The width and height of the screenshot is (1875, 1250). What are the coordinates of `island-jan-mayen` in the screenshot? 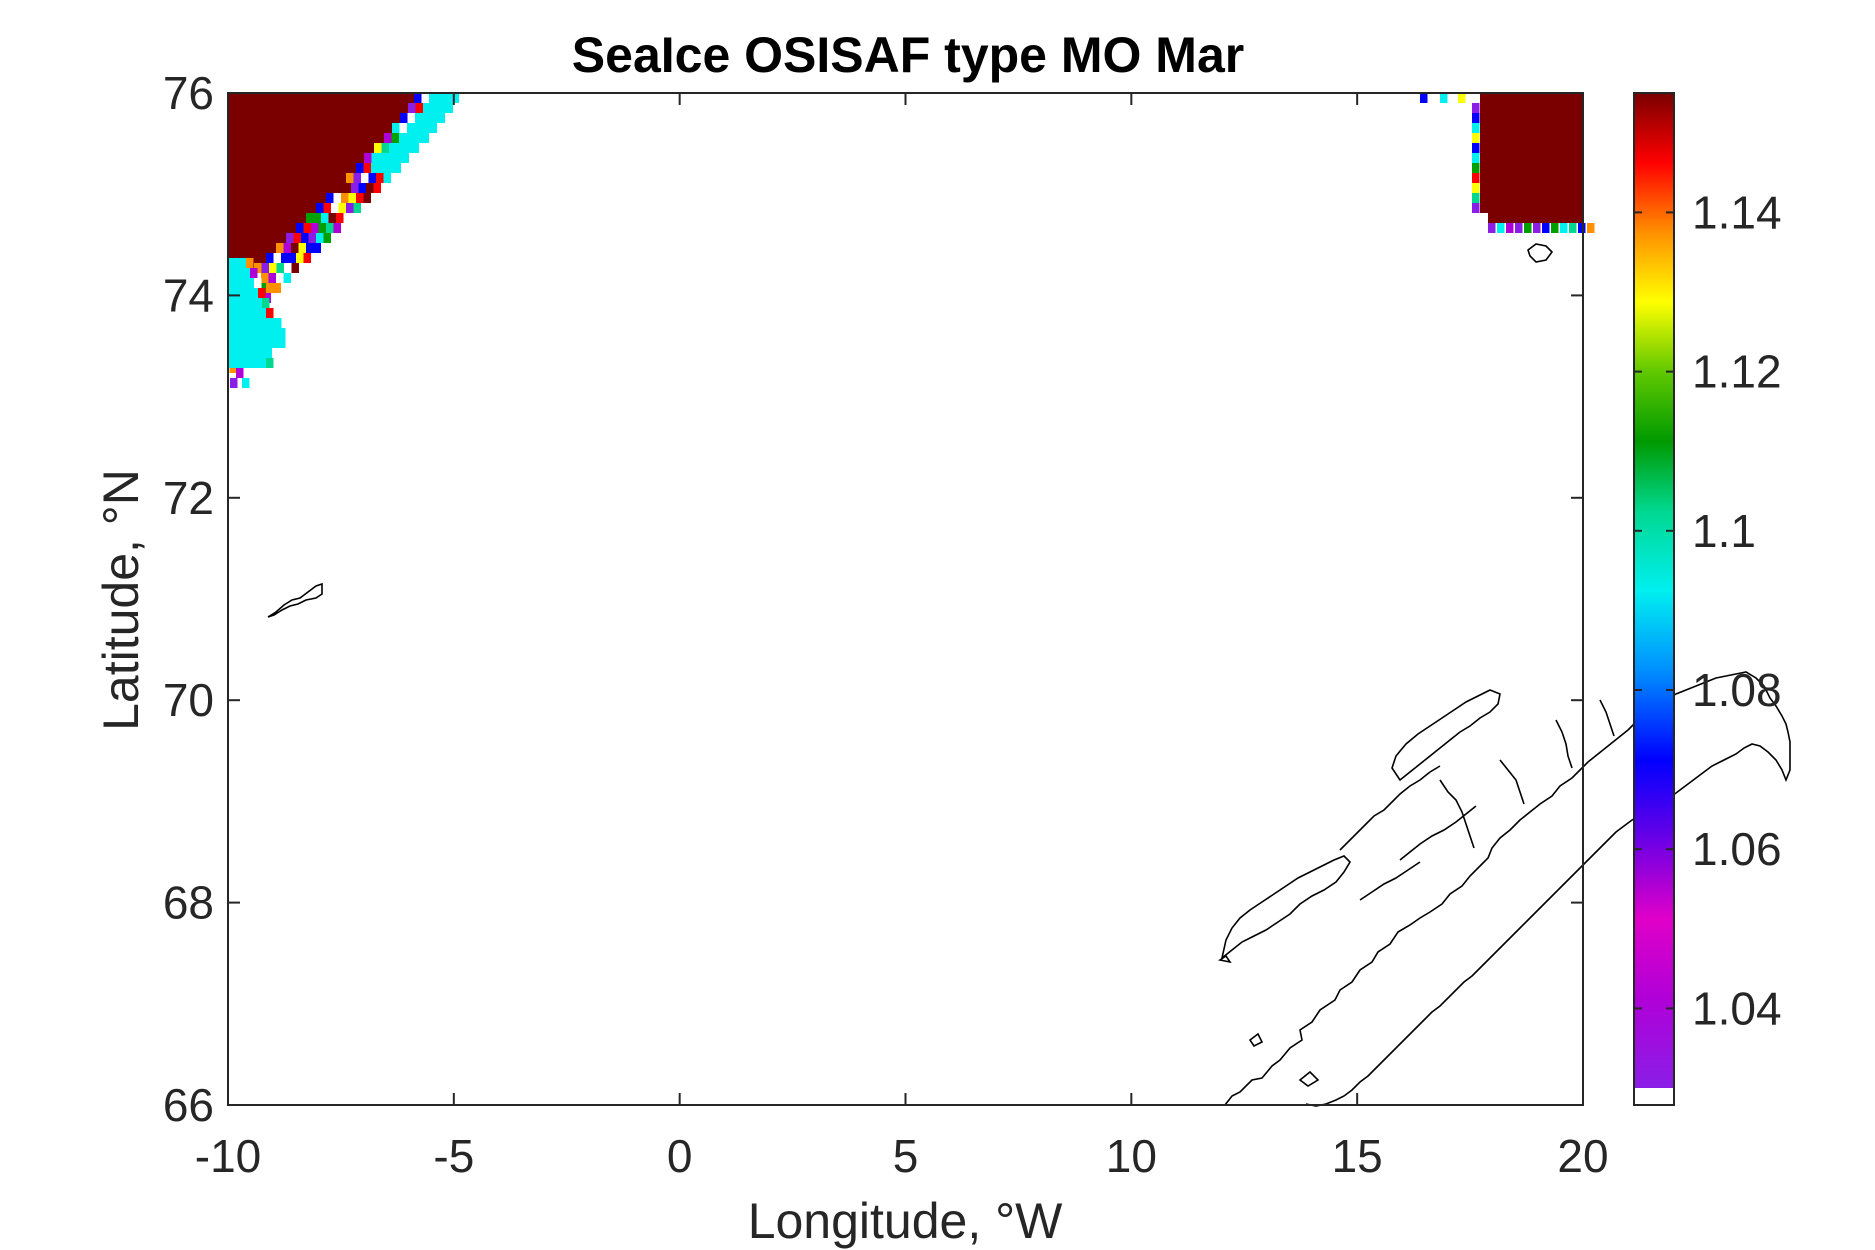 It's located at (295, 600).